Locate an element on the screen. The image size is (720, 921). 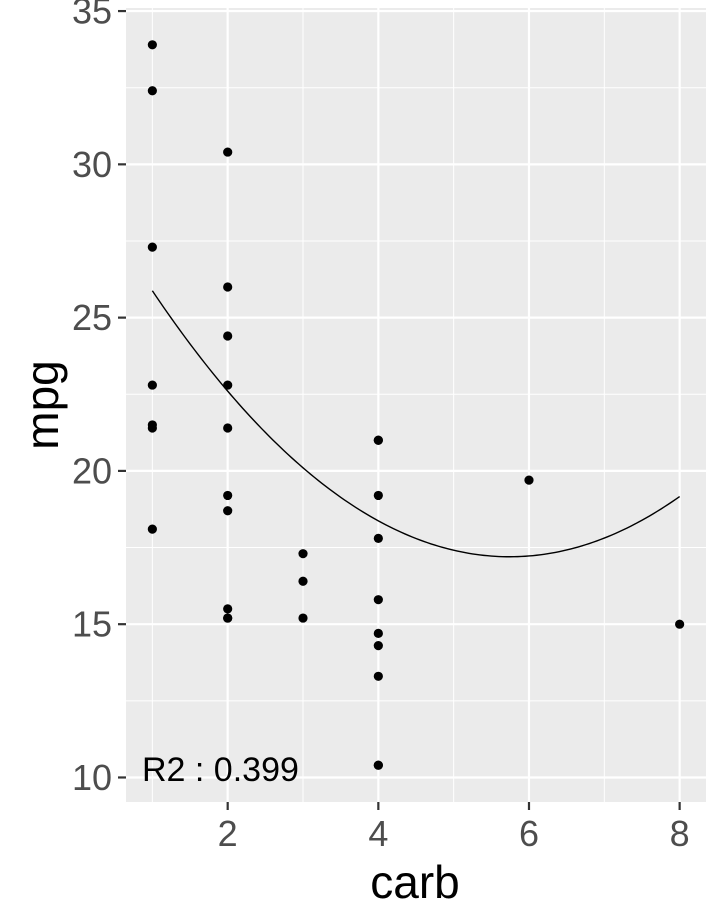
y-tick-label: 20 is located at coordinates (92, 470).